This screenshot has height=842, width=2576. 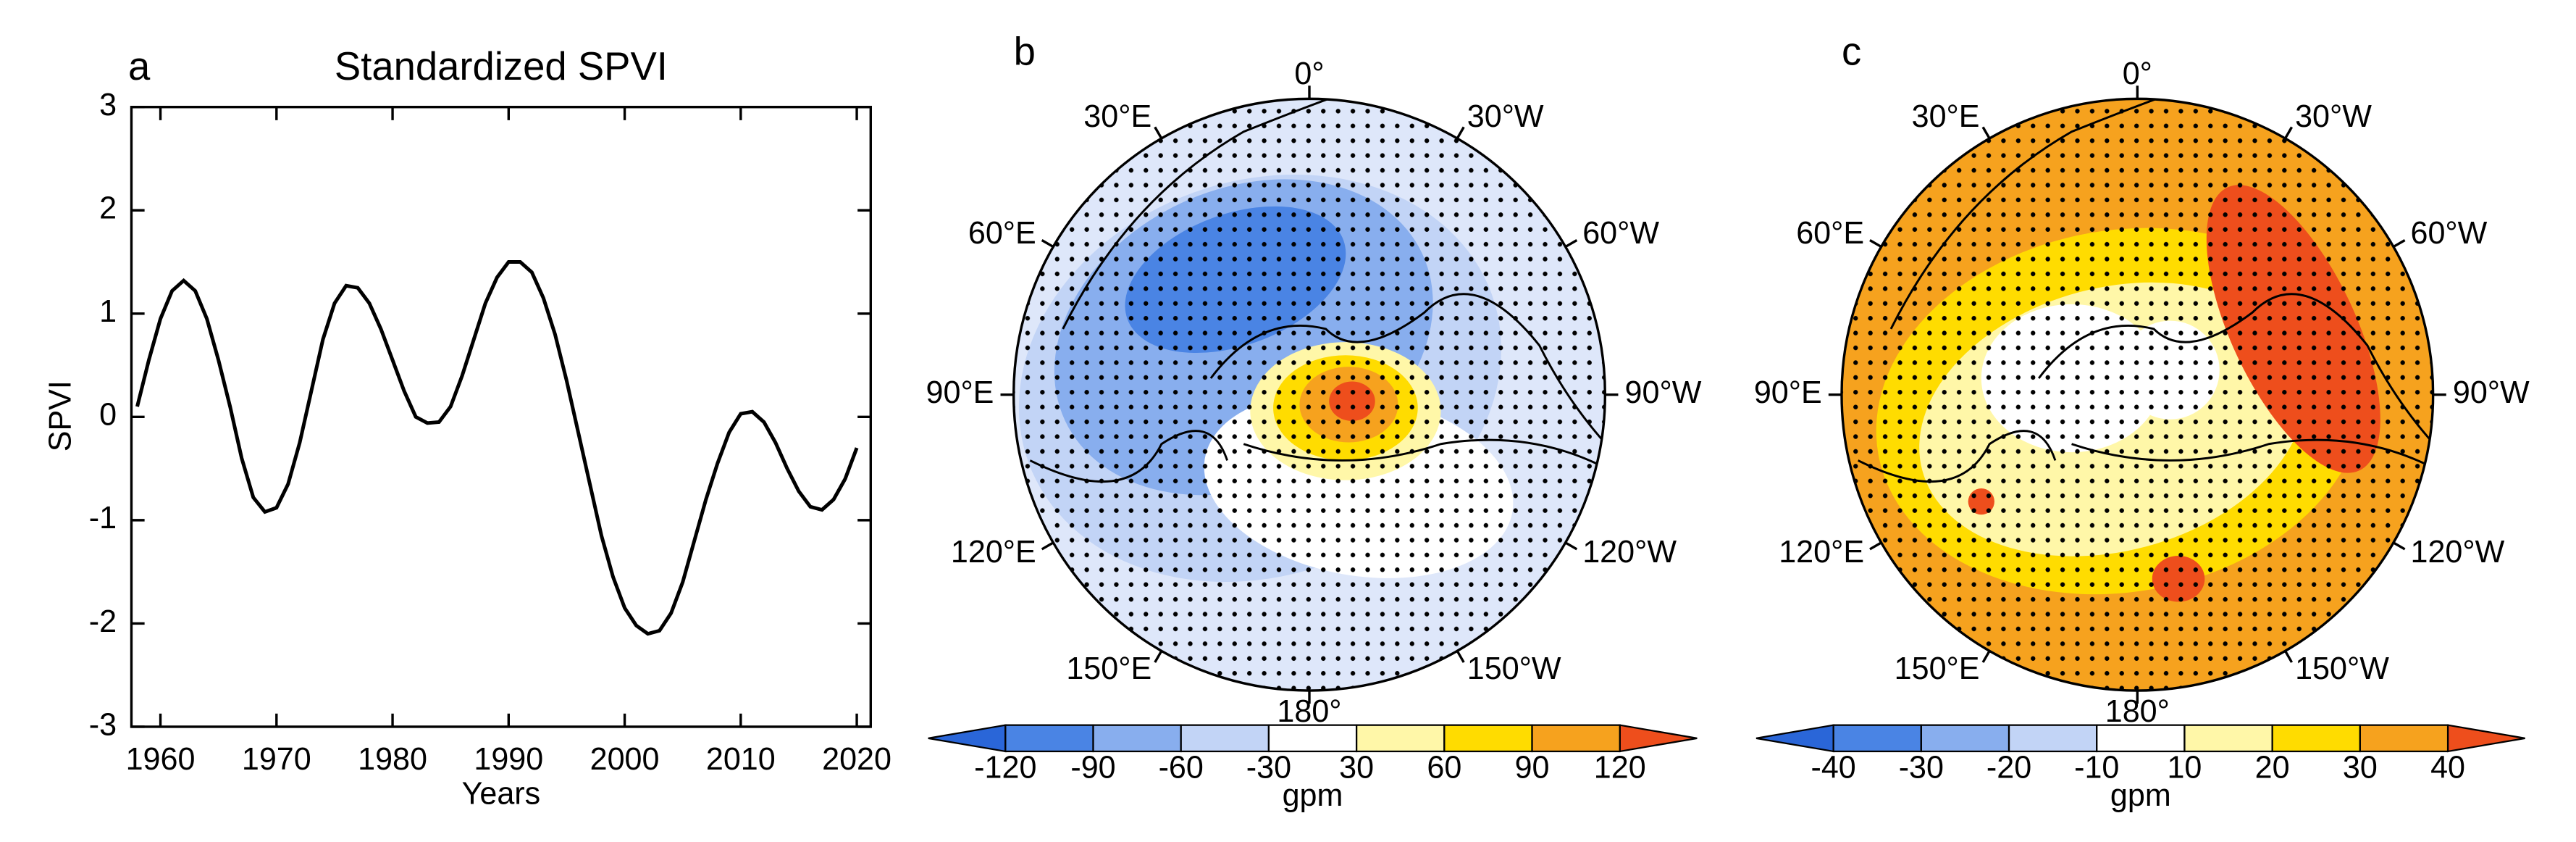 I want to click on colorbar-label: 40, so click(x=2447, y=767).